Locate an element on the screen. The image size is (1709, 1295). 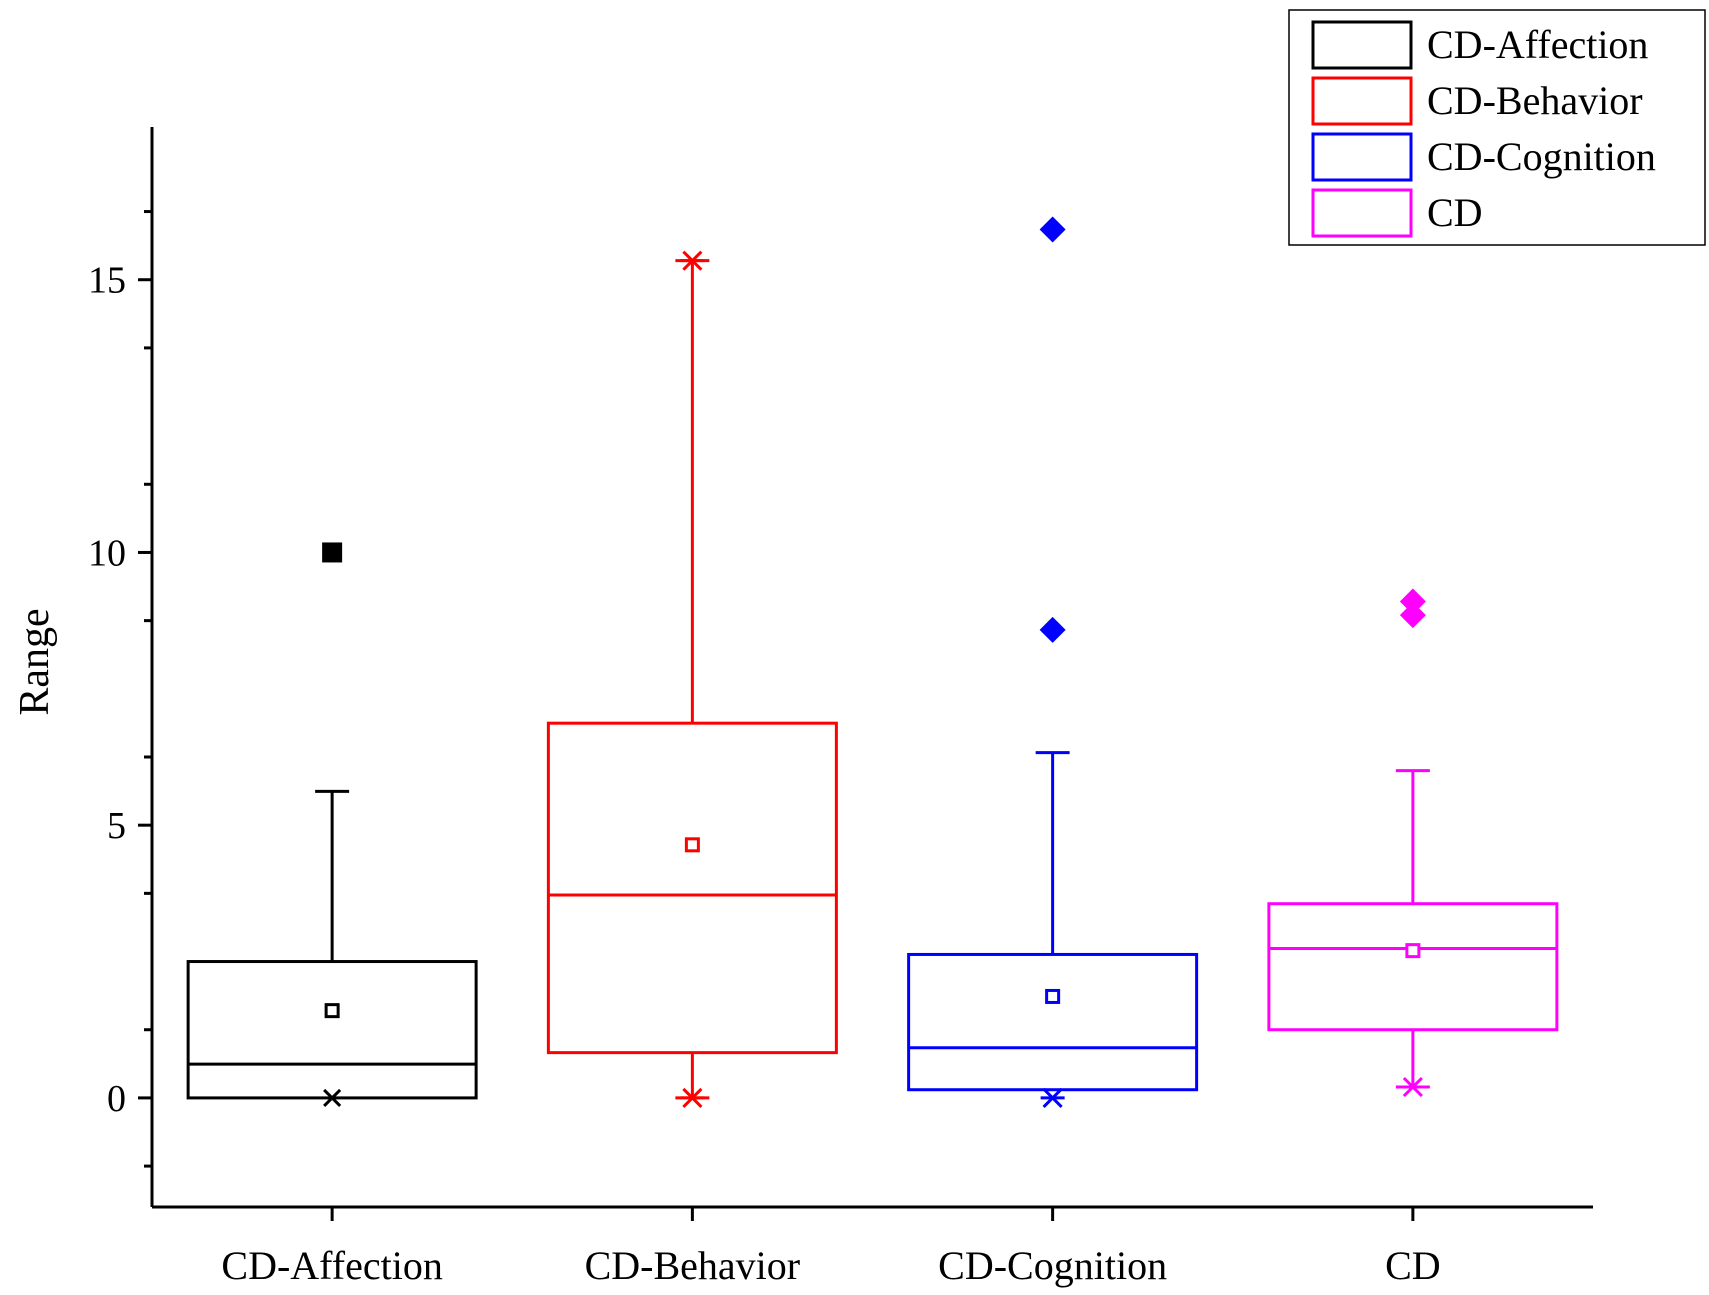
legend: CD-Affection CD-Behavior CD-Cognition CD is located at coordinates (1497, 127).